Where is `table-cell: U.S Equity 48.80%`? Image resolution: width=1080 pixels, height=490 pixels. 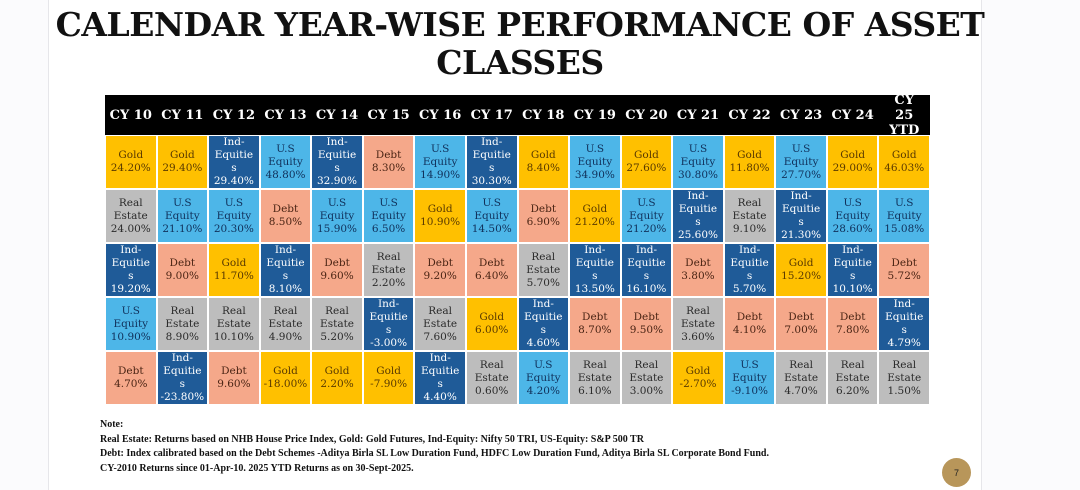
table-cell: U.S Equity 48.80% is located at coordinates (285, 162).